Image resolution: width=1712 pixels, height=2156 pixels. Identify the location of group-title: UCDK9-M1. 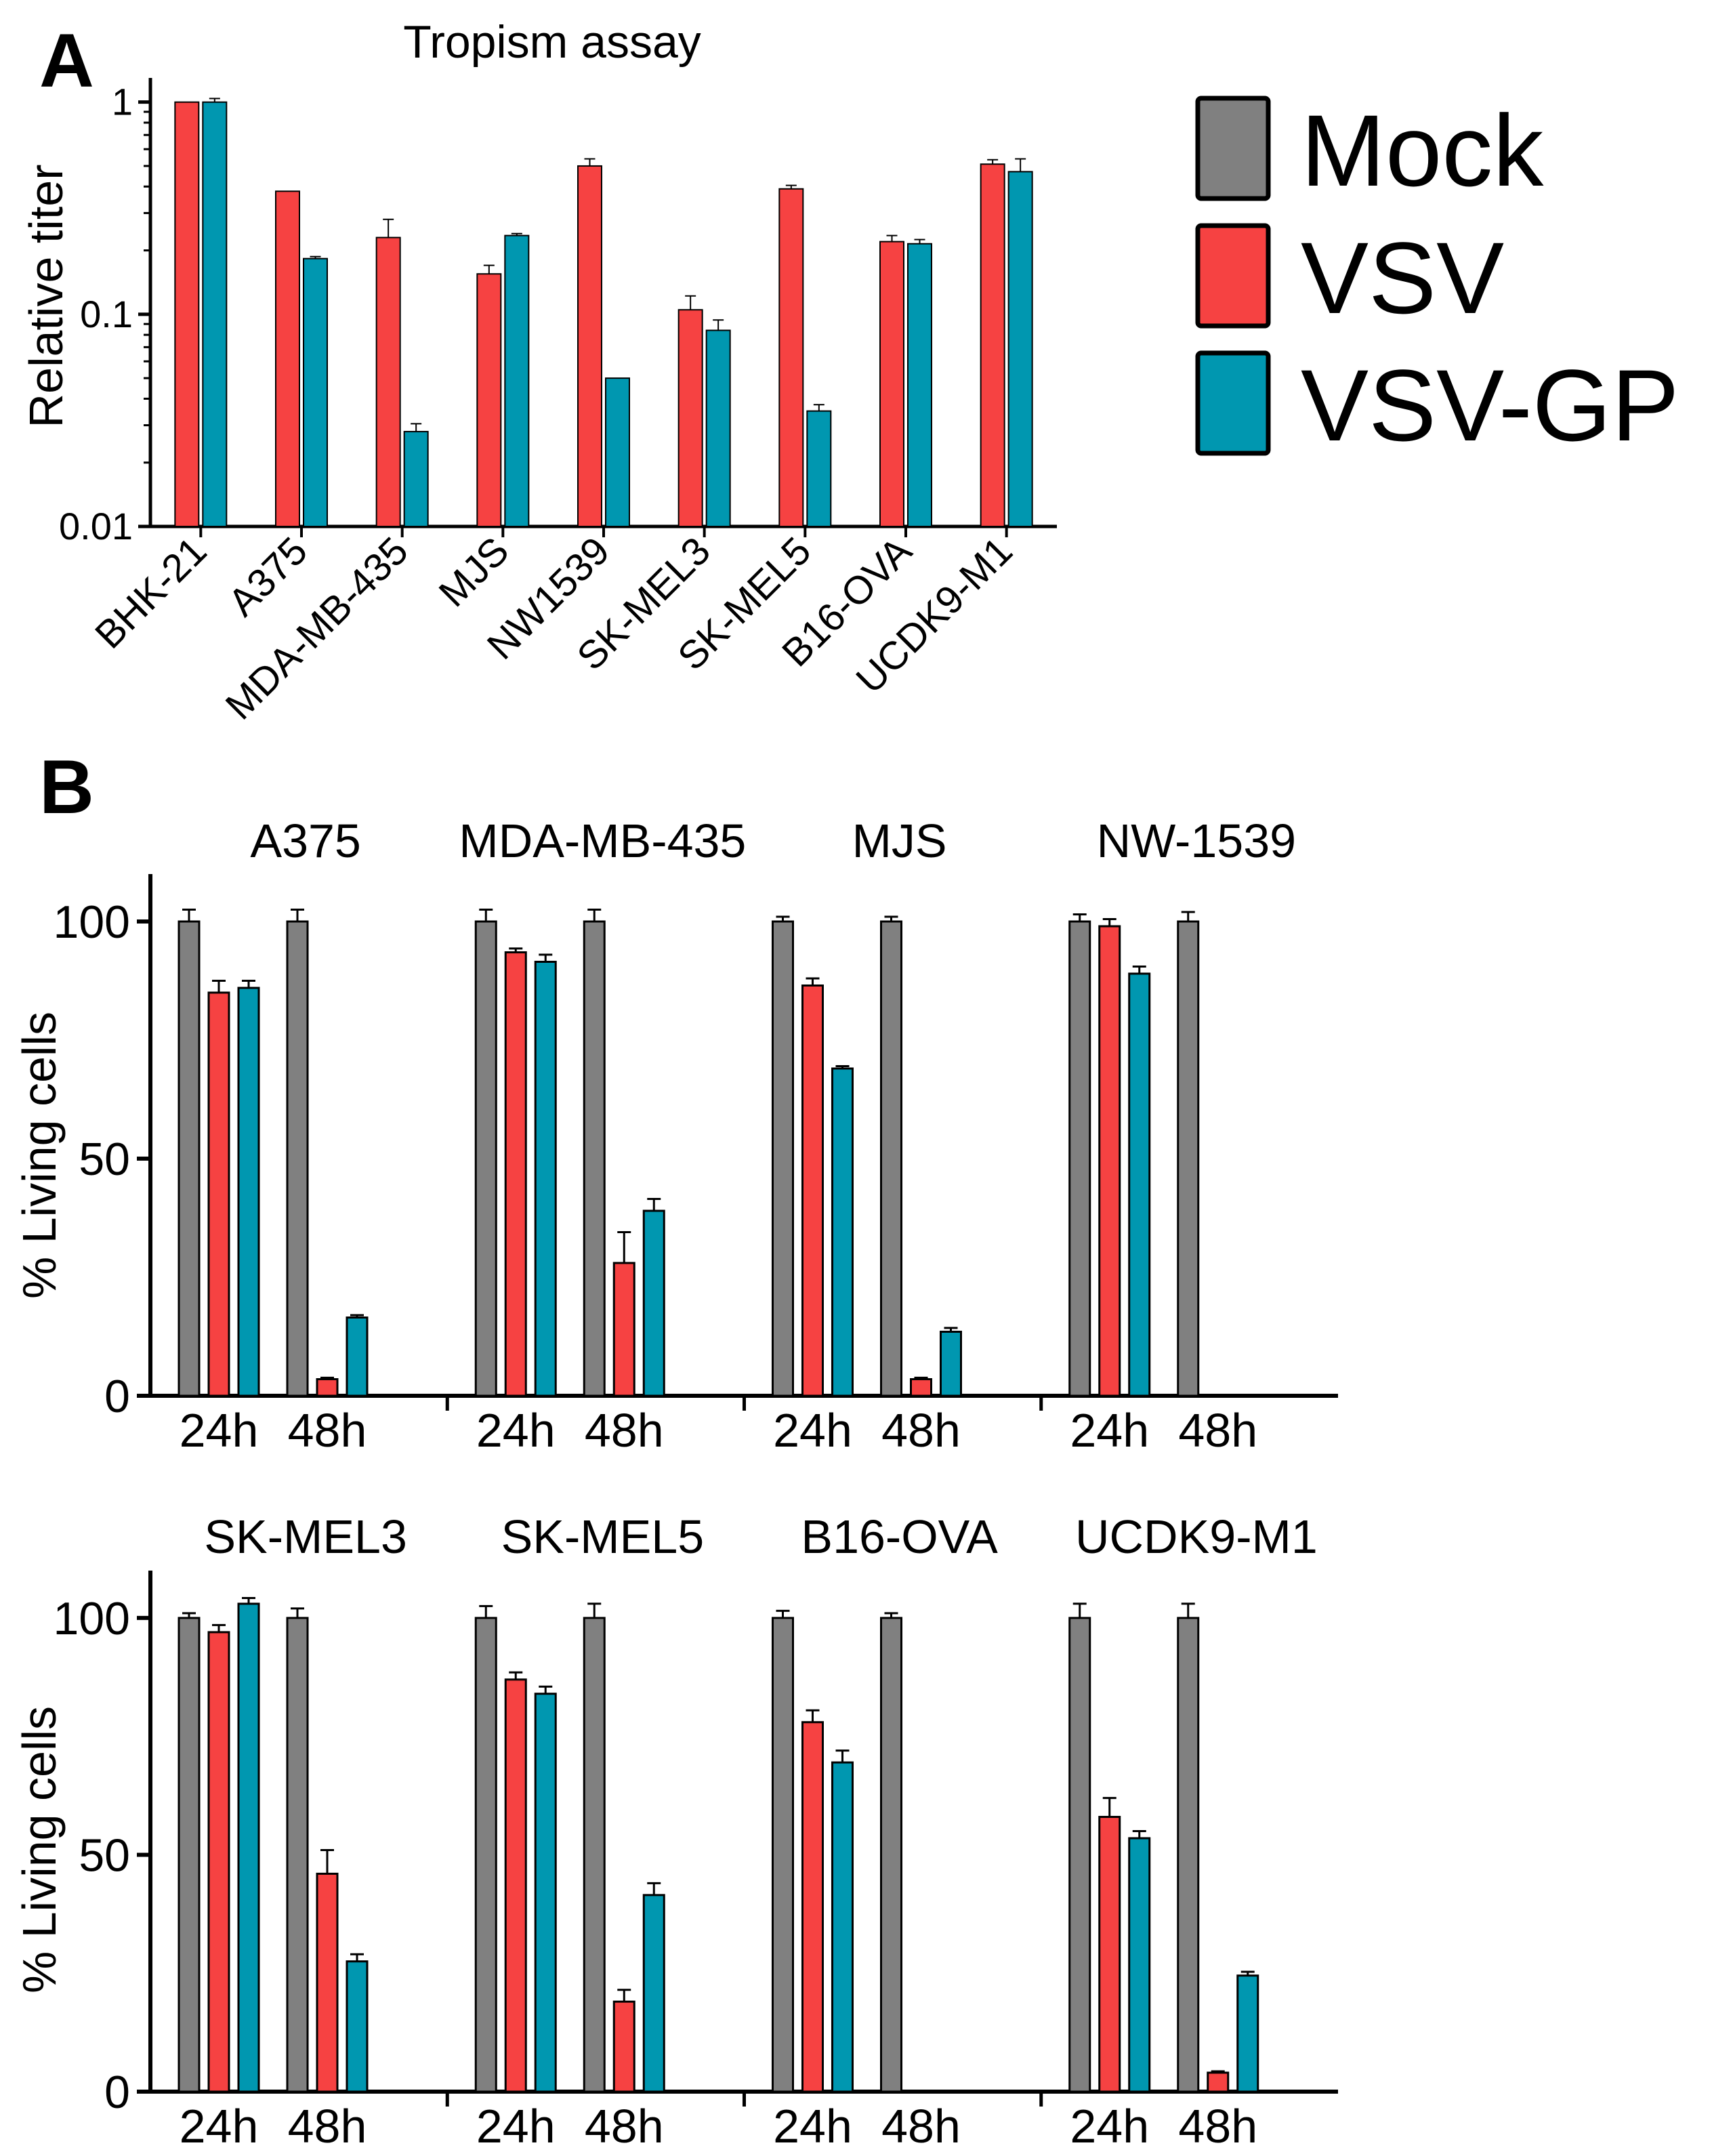
(1196, 1536).